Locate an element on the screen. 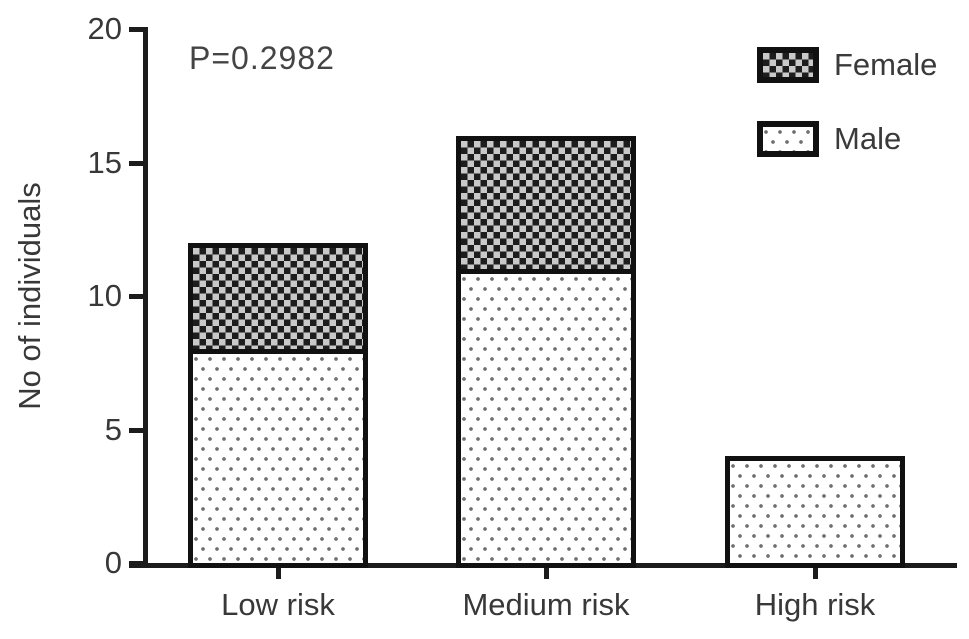 The image size is (969, 639). x-category-label-0: Low risk is located at coordinates (278, 604).